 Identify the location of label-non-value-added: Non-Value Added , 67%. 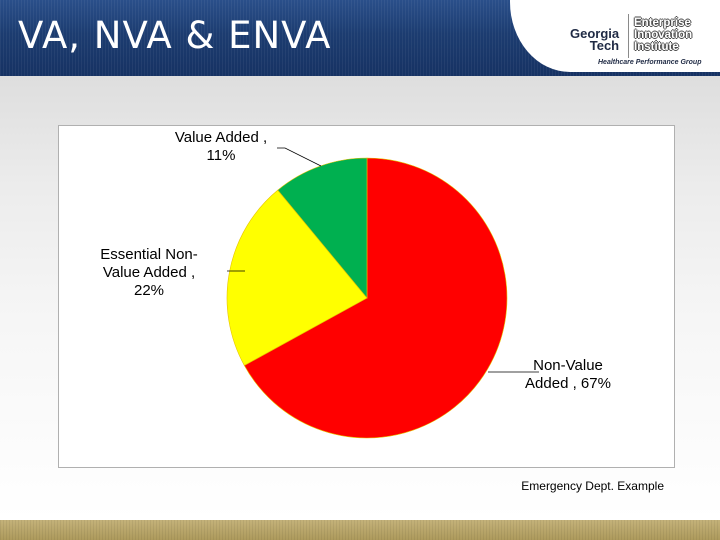
(568, 374).